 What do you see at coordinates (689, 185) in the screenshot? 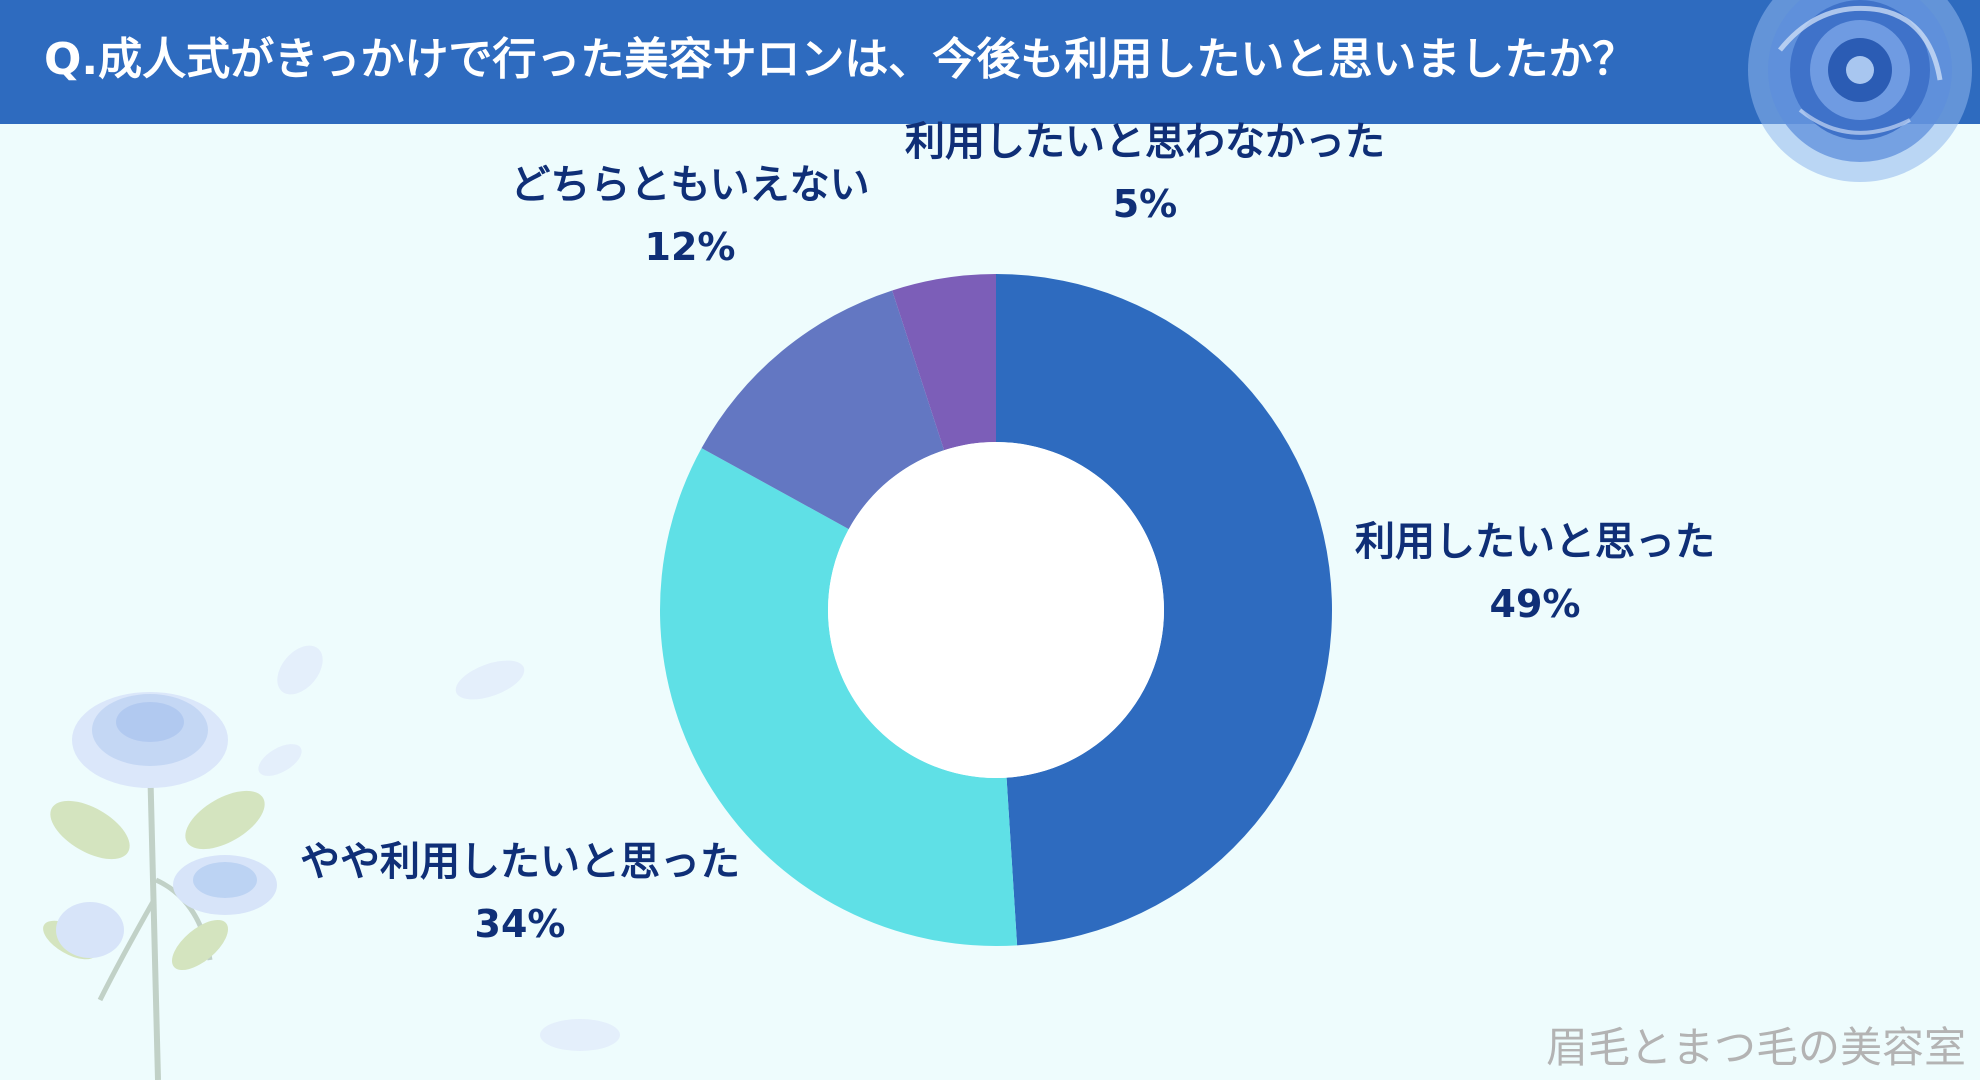
I see `slice-neutral-label: どちらともいえない` at bounding box center [689, 185].